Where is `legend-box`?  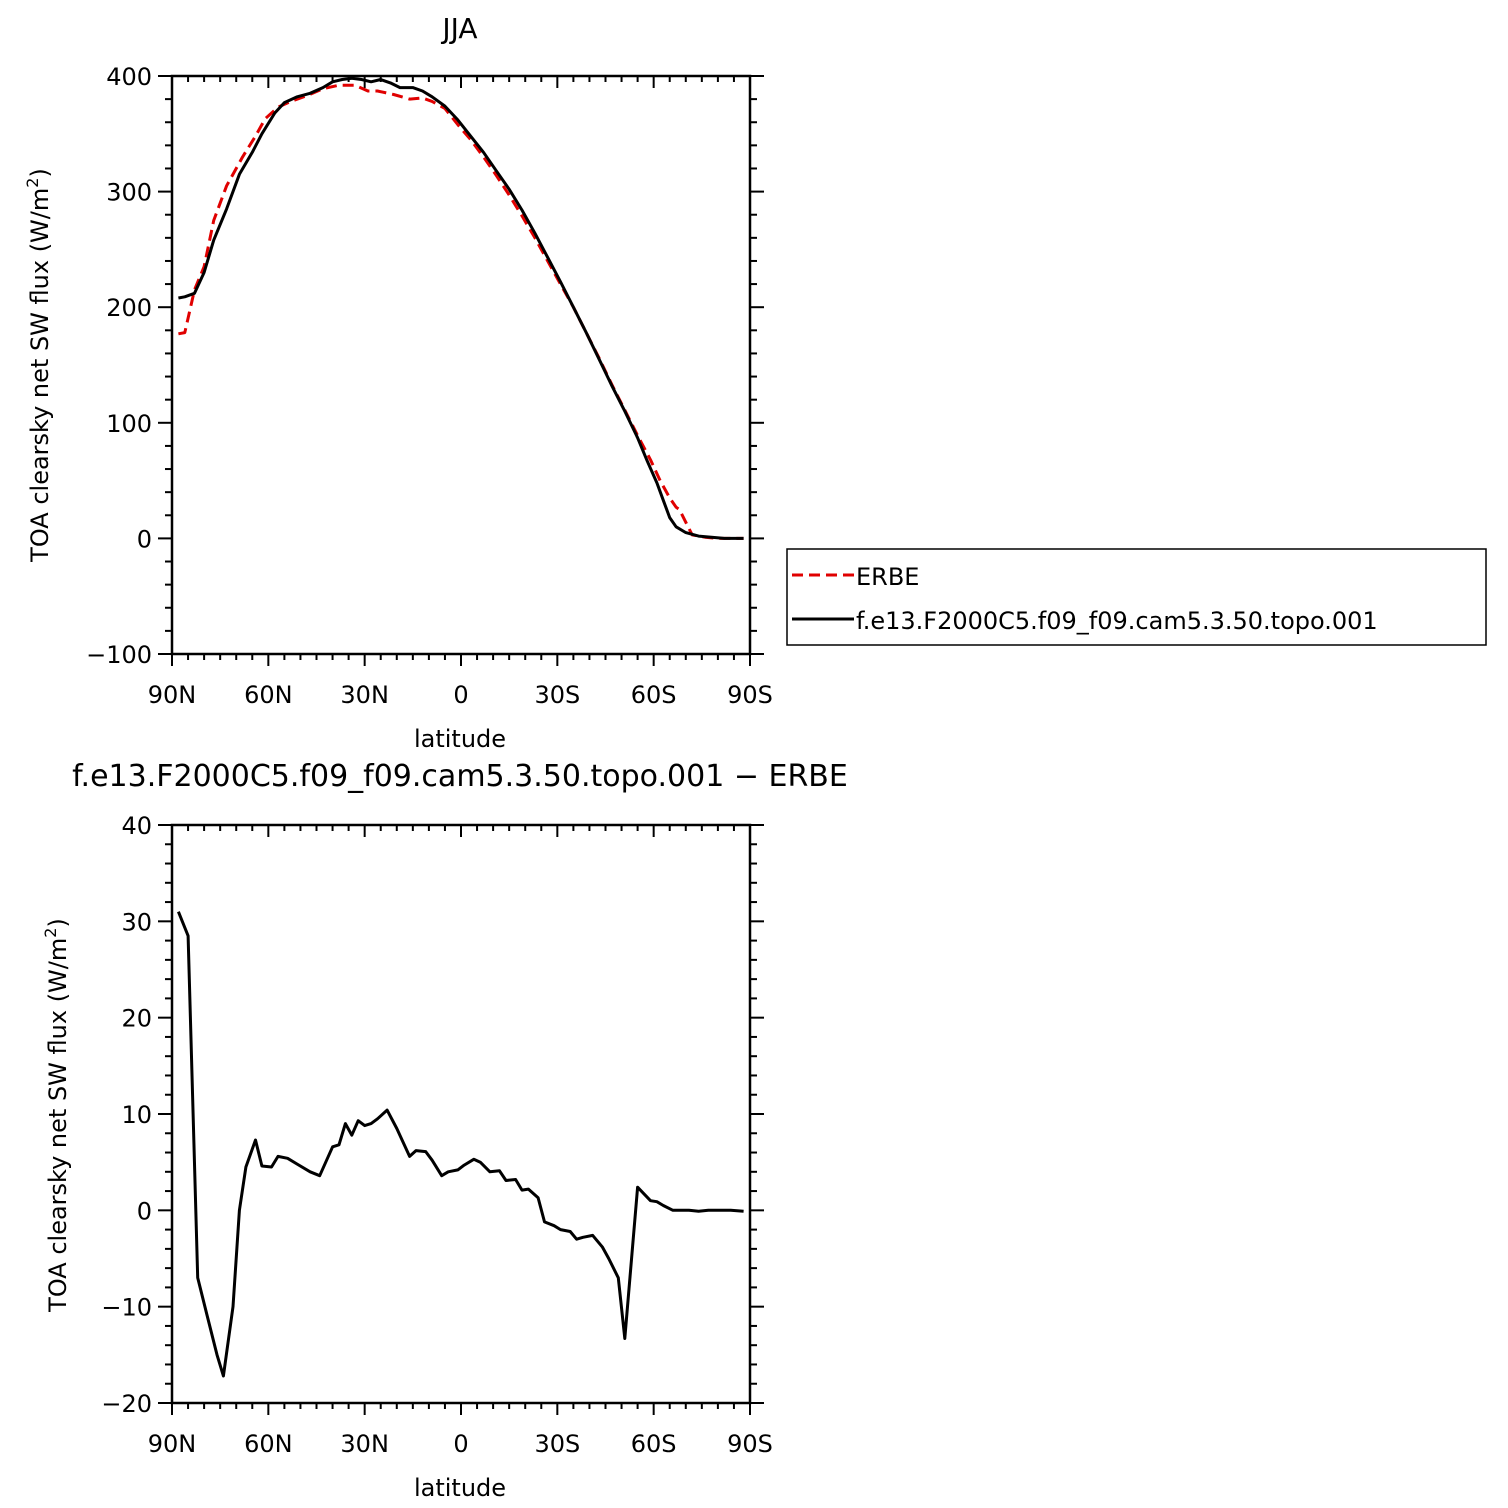
legend-box is located at coordinates (1136, 597).